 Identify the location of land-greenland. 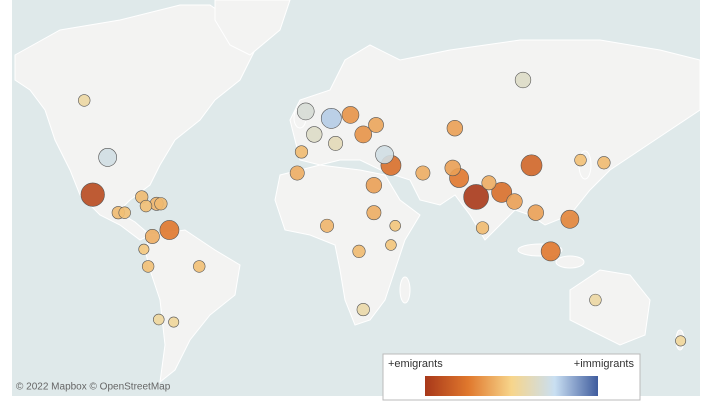
(252, 28).